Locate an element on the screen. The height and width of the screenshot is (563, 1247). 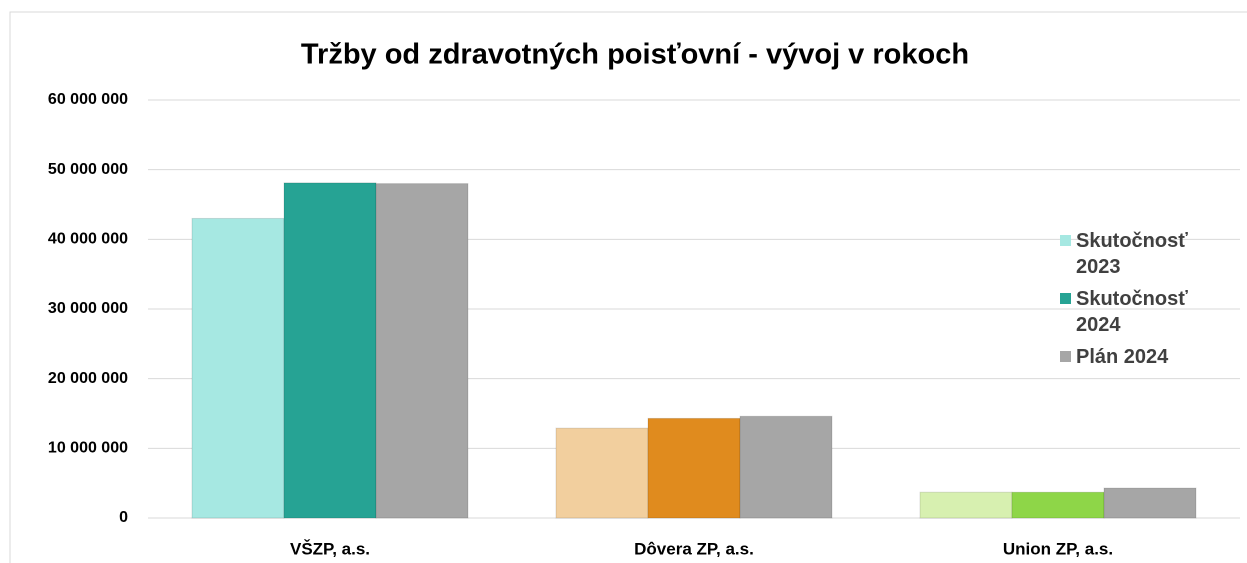
y-tick-label: 10 000 000 is located at coordinates (88, 448).